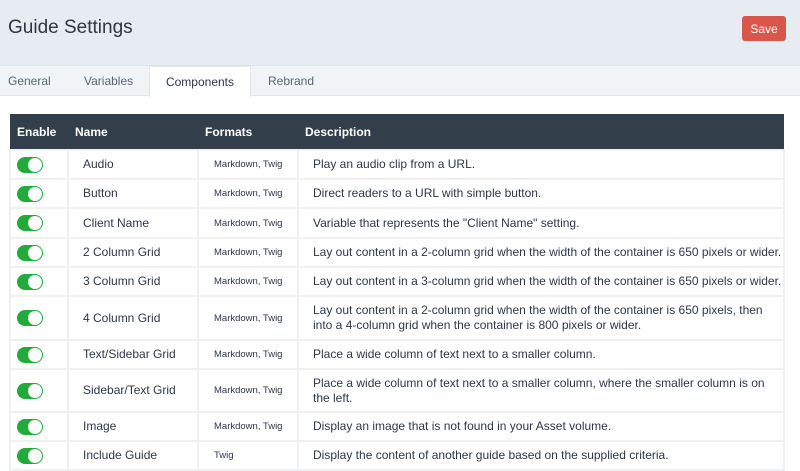  I want to click on header-name: Name, so click(133, 132).